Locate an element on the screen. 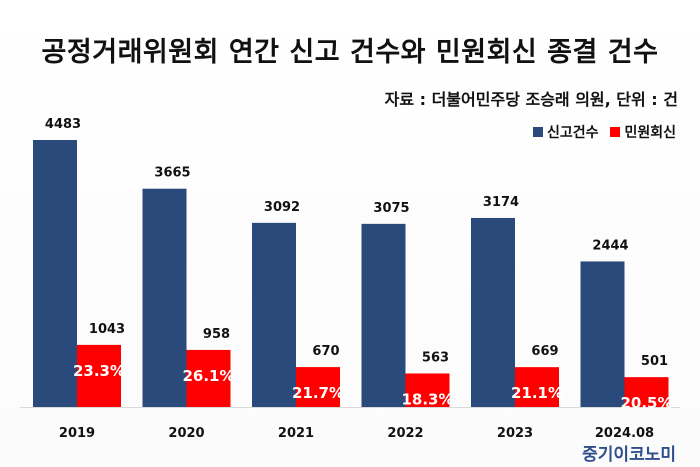  legend-label-report: 신고건수 is located at coordinates (572, 133).